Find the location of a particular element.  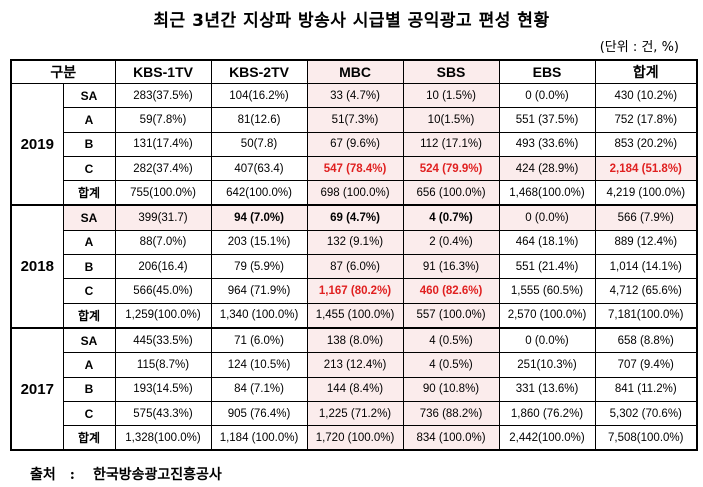

cell-kbs1: 115(8.7%) is located at coordinates (163, 365).